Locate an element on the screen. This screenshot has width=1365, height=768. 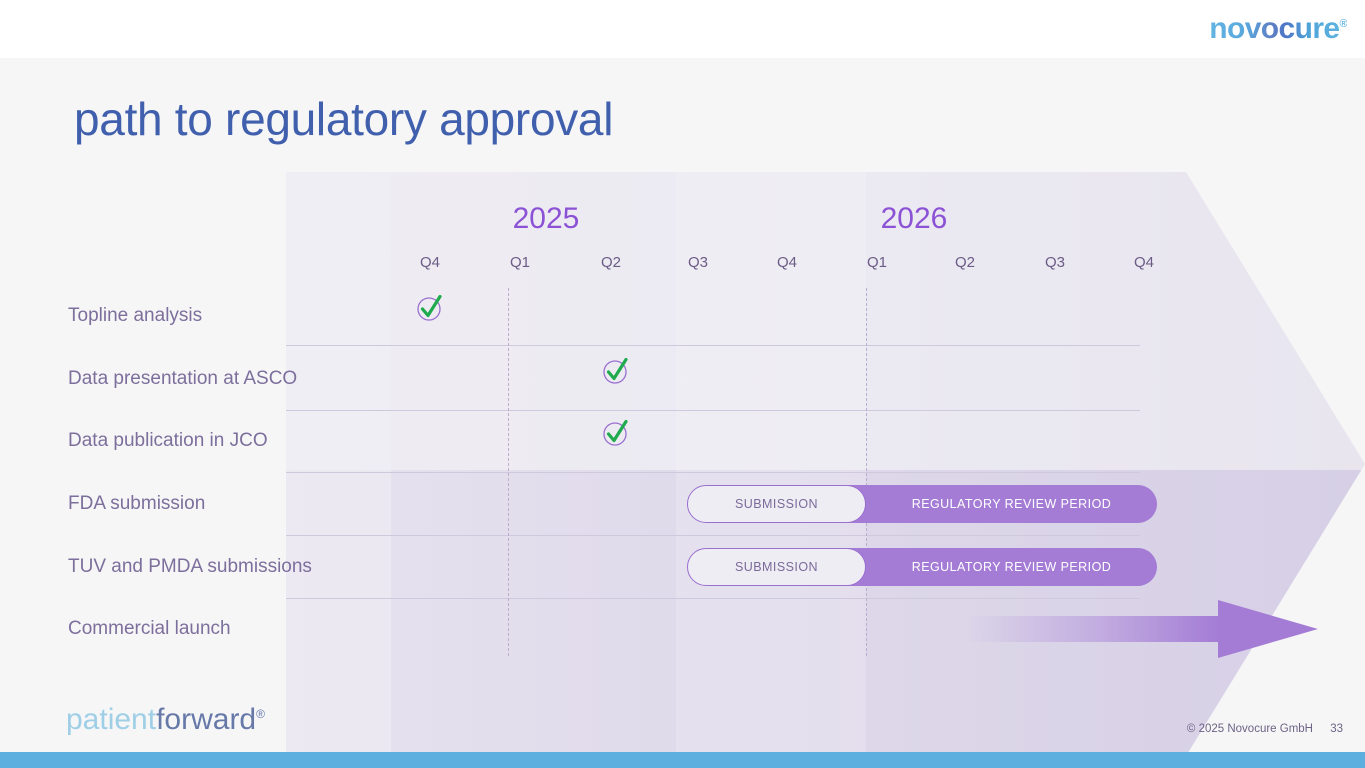
quarter-label-7: Q3 is located at coordinates (1055, 262).